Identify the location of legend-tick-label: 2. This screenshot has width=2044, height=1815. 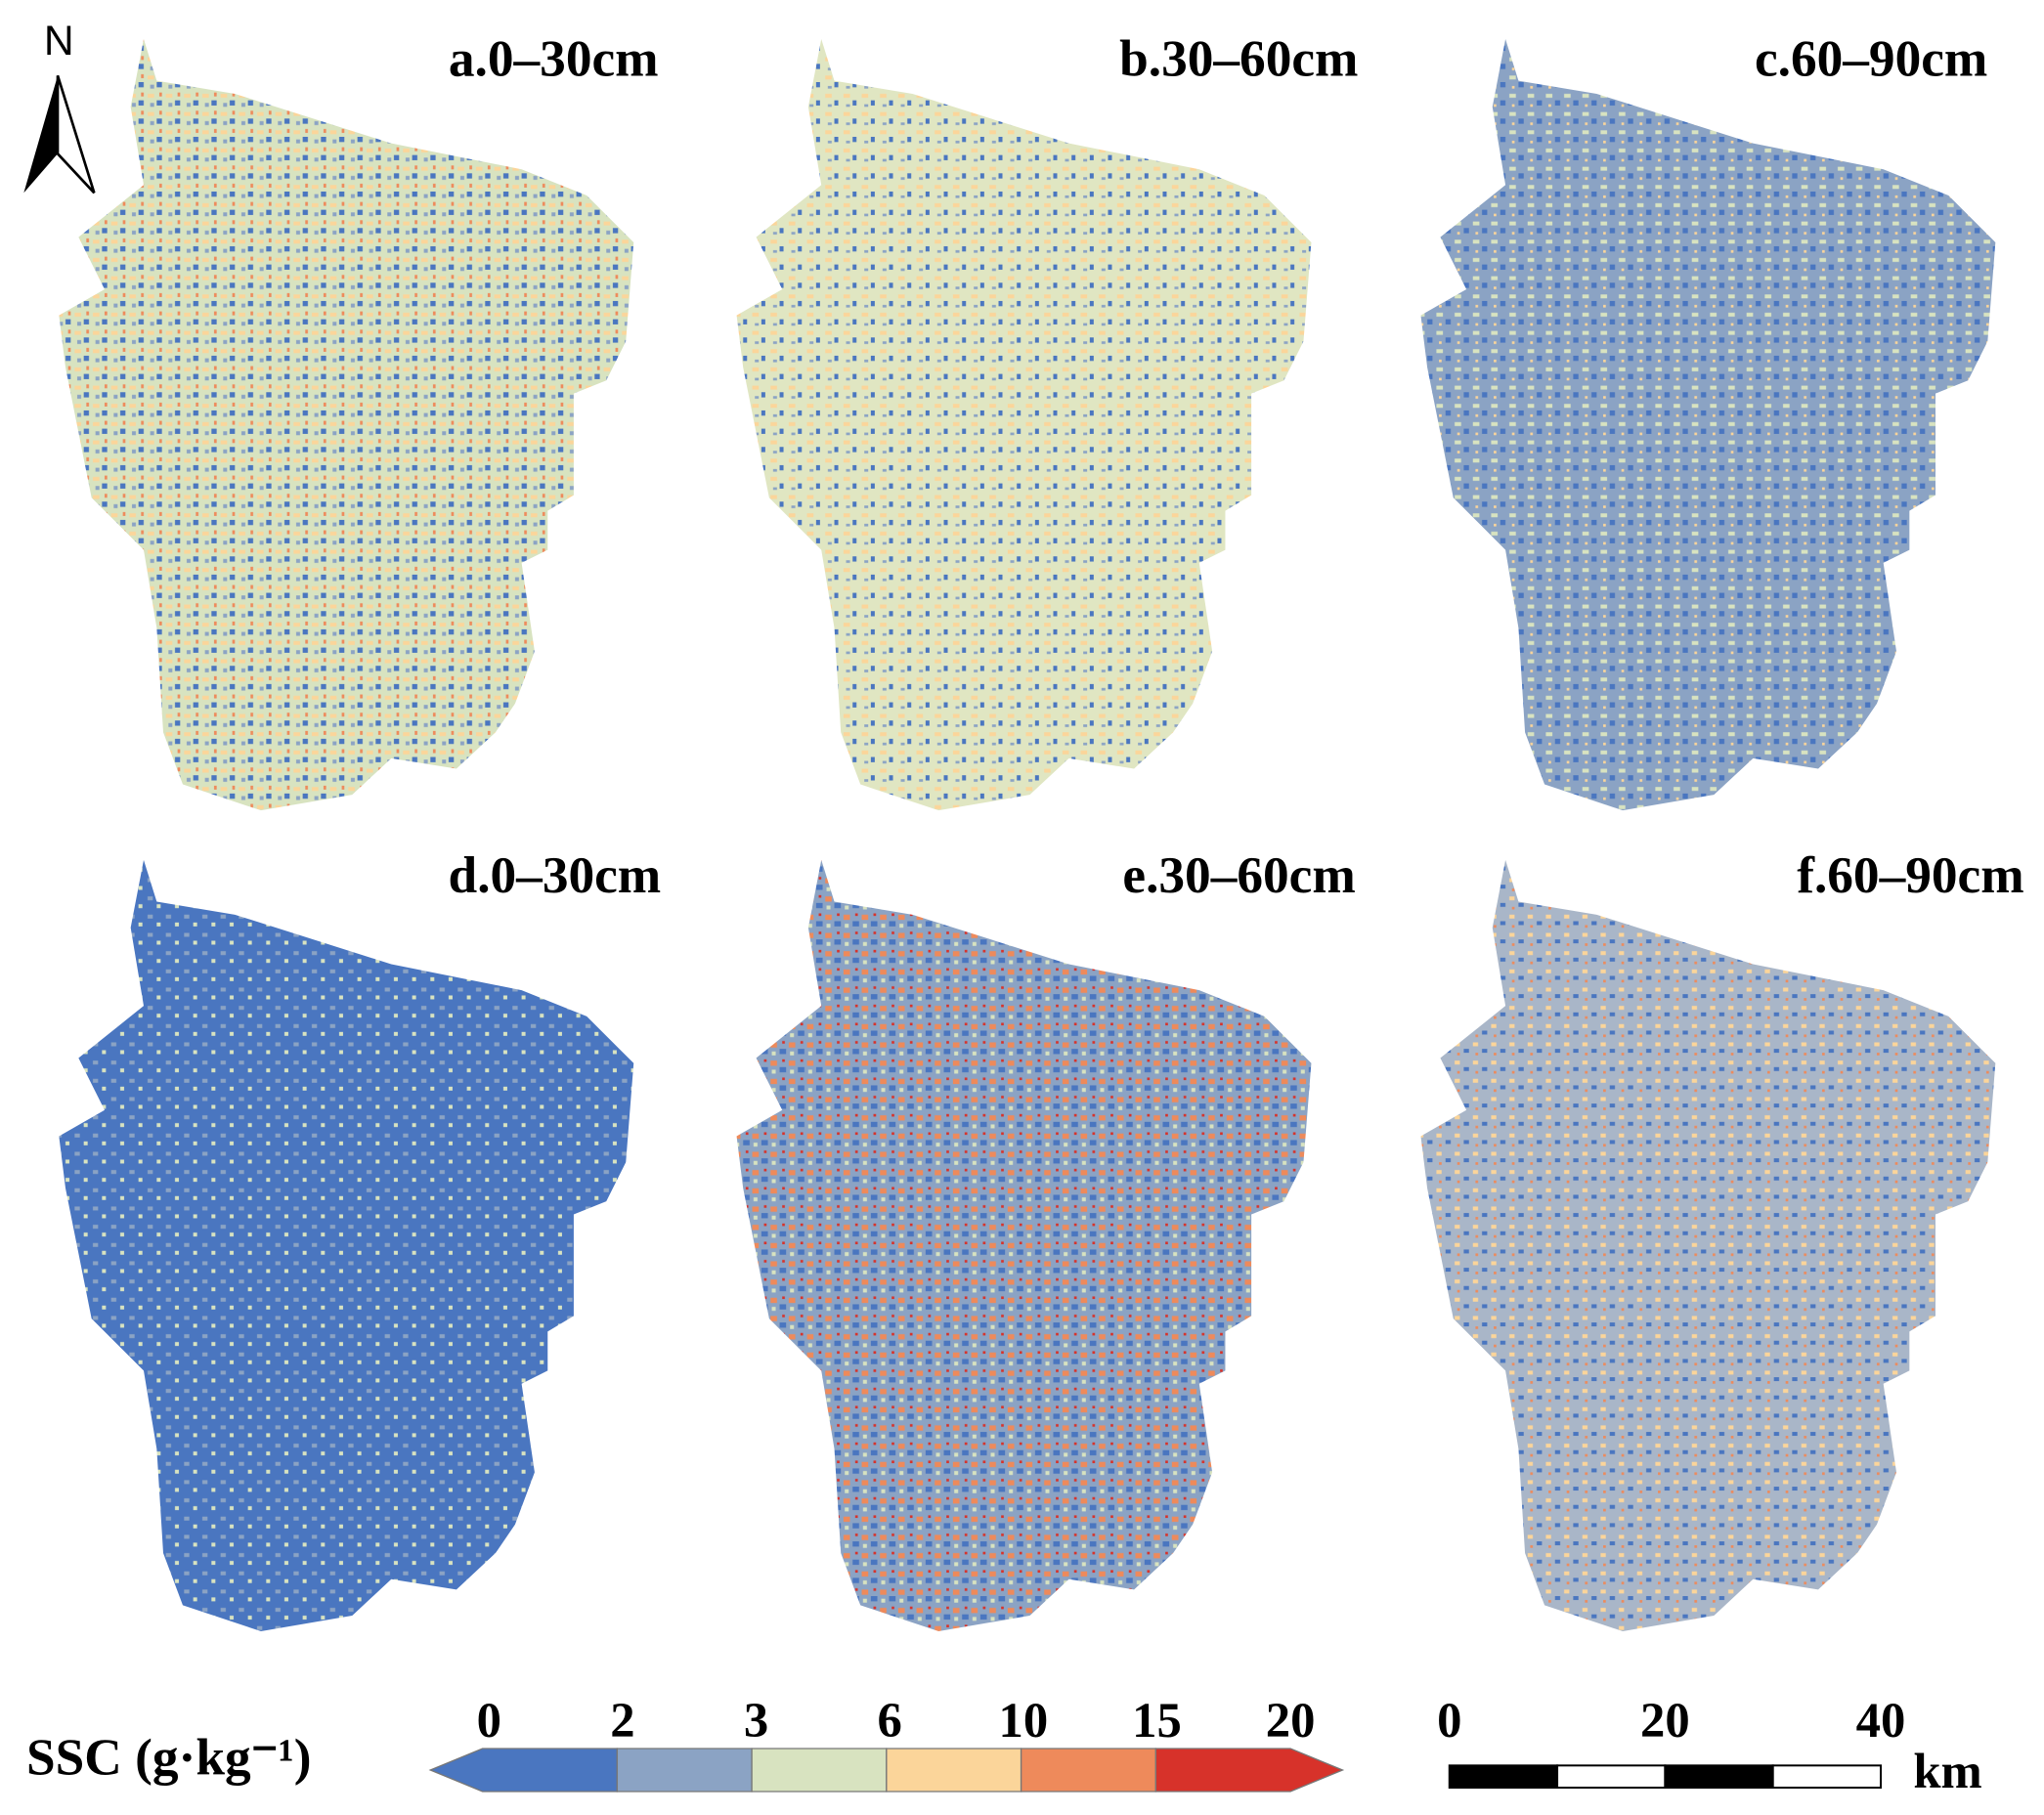
(622, 1720).